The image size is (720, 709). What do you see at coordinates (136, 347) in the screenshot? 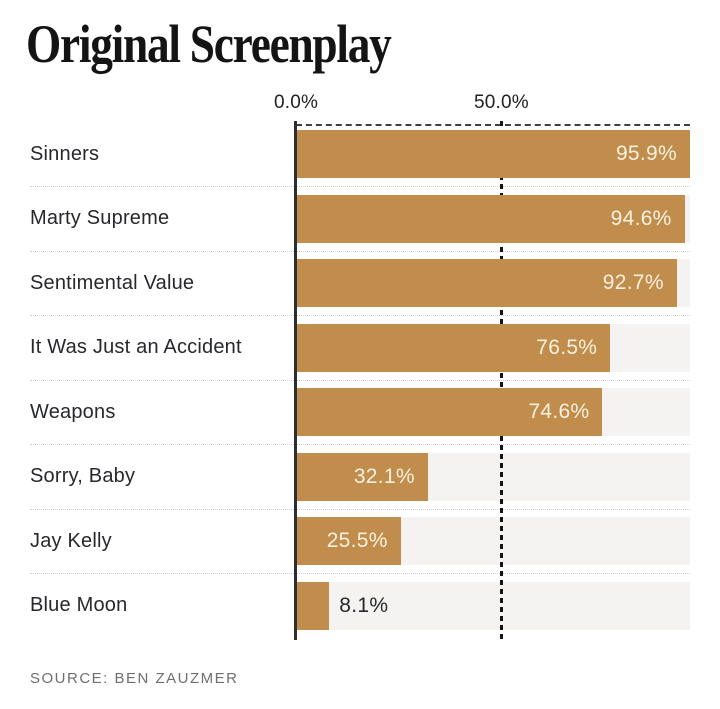
I see `category-label: It Was Just an Accident` at bounding box center [136, 347].